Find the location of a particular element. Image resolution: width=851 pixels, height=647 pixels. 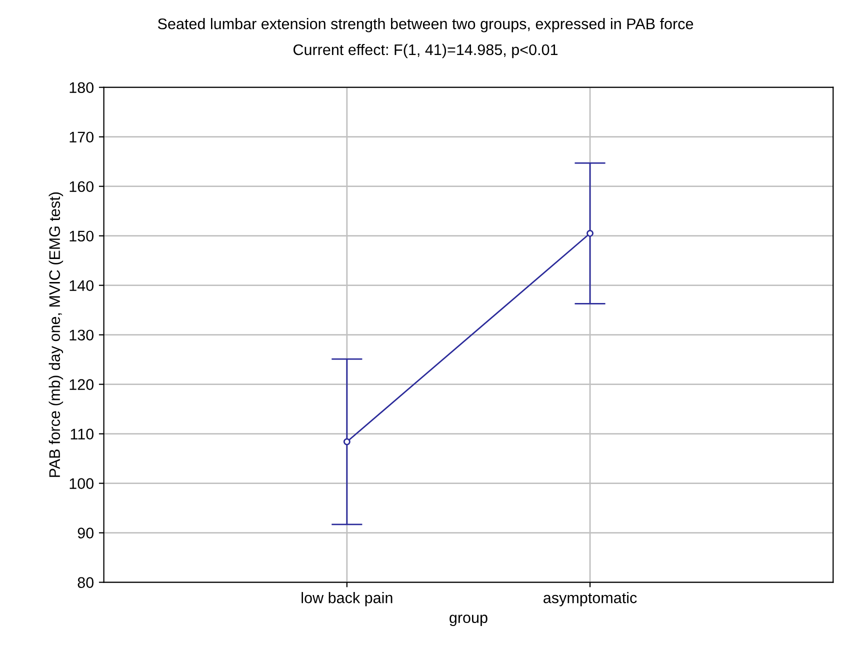

y-tick-label: 80 is located at coordinates (86, 582).